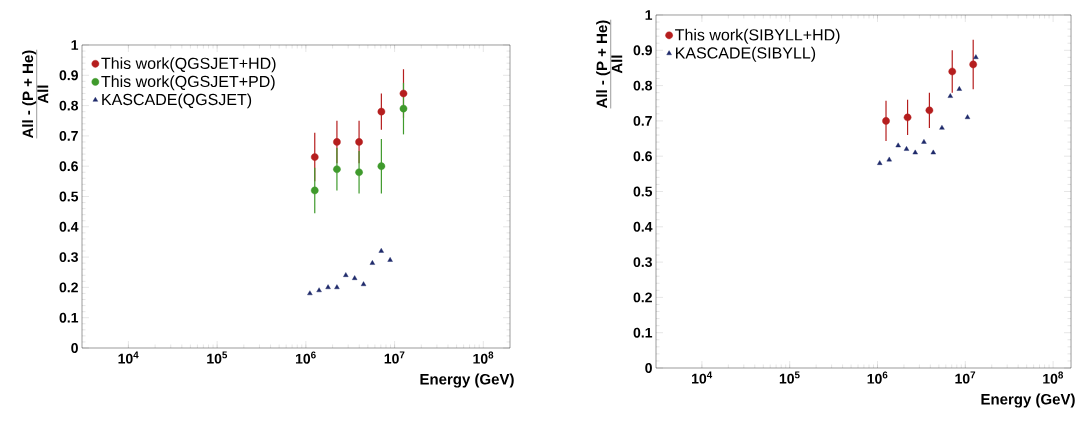  I want to click on legend-label: This work(QGSJET+PD), so click(188, 83).